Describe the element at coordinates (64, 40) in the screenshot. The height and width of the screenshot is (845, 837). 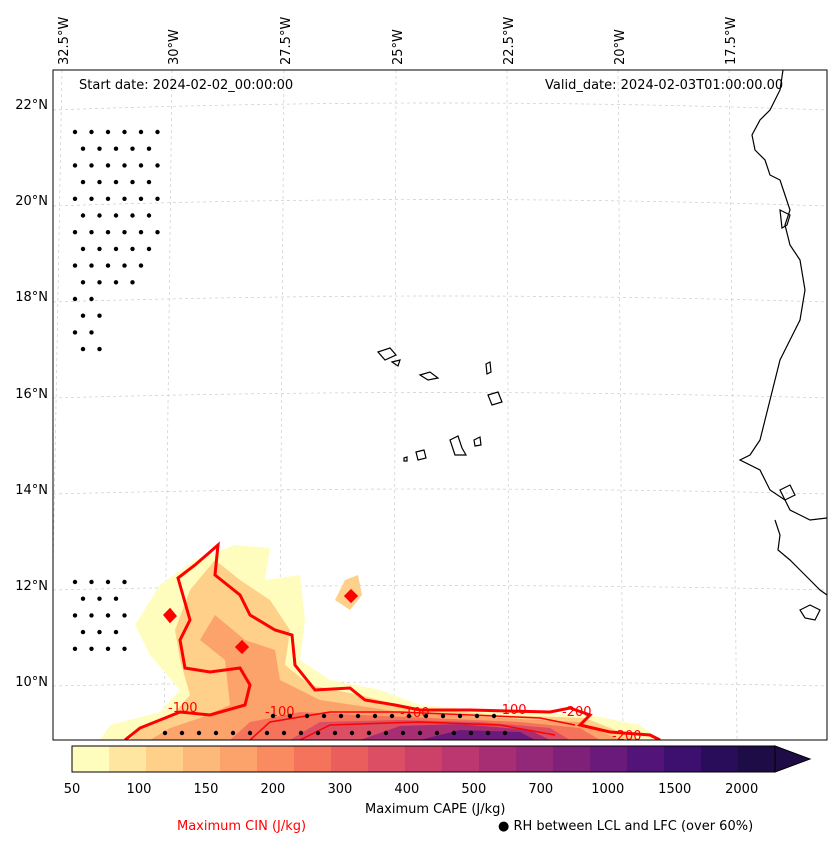
I see `lon-label: 32.5°W` at that location.